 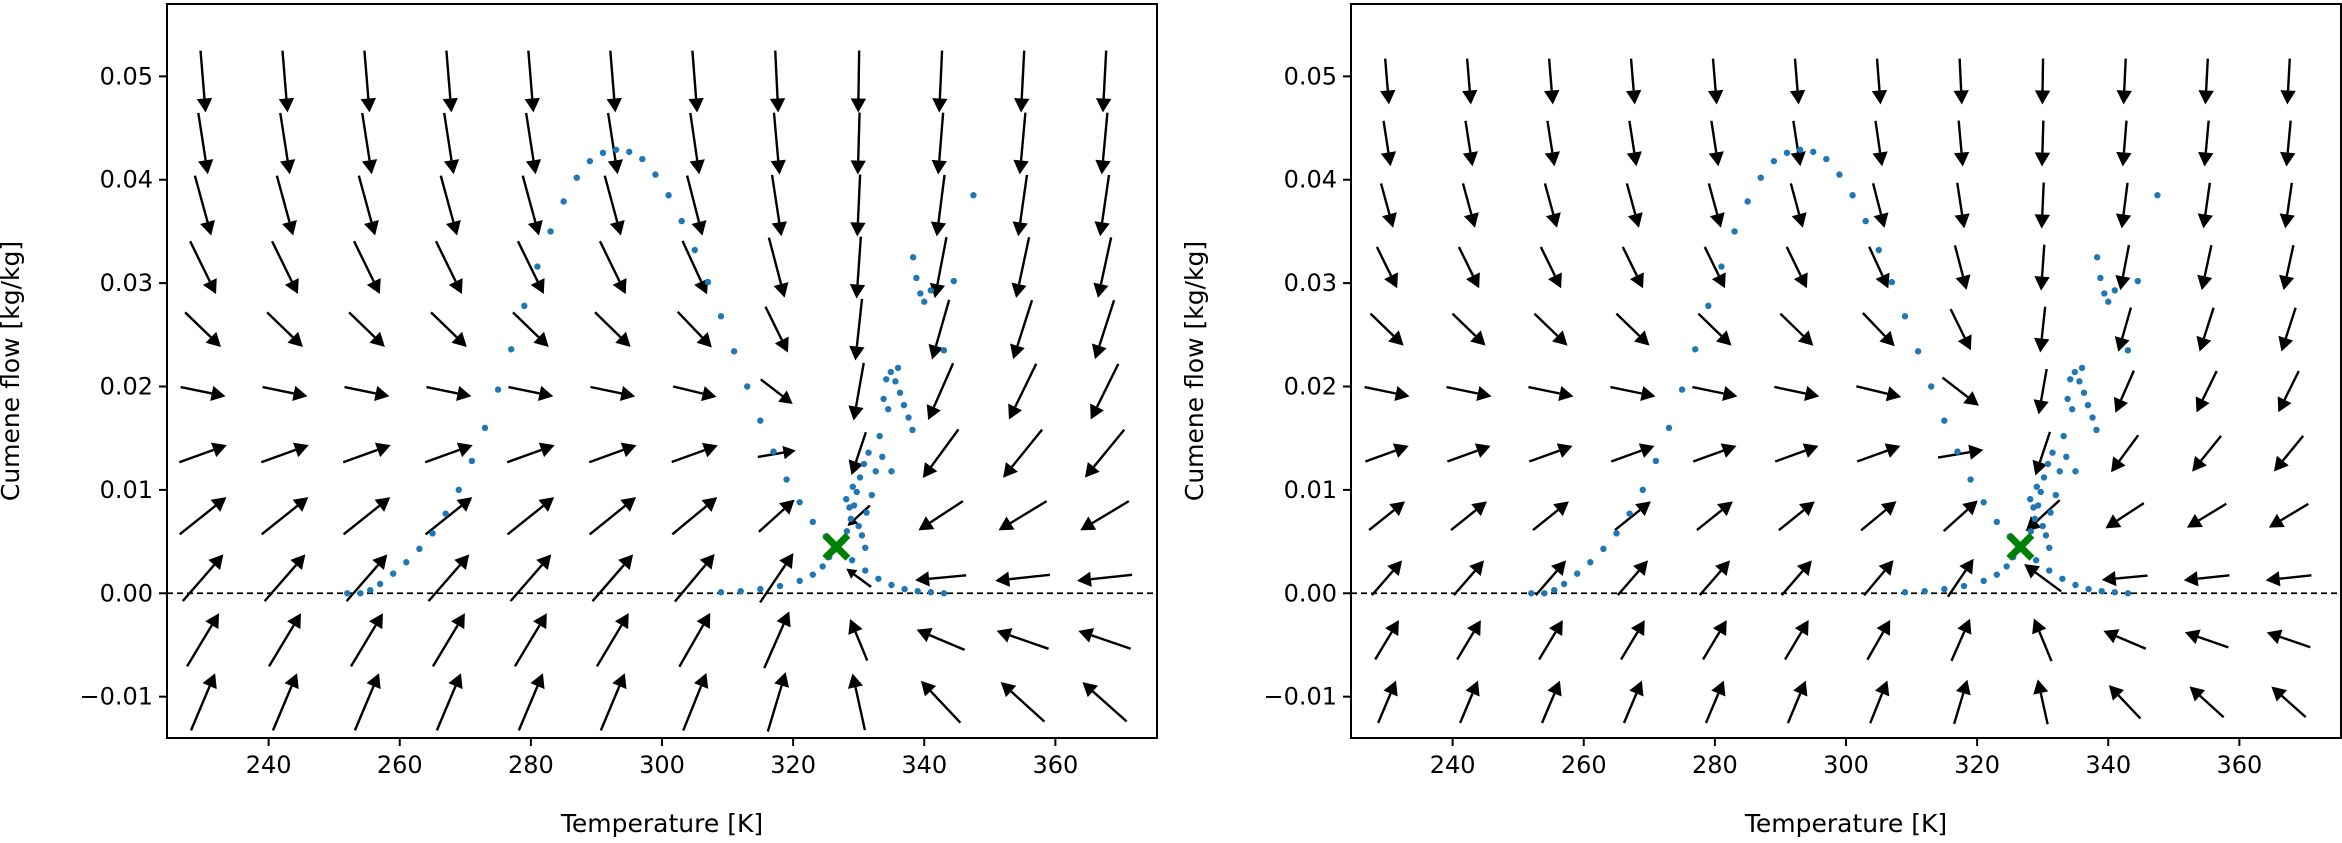 What do you see at coordinates (1055, 765) in the screenshot?
I see `x-tick-label: 360` at bounding box center [1055, 765].